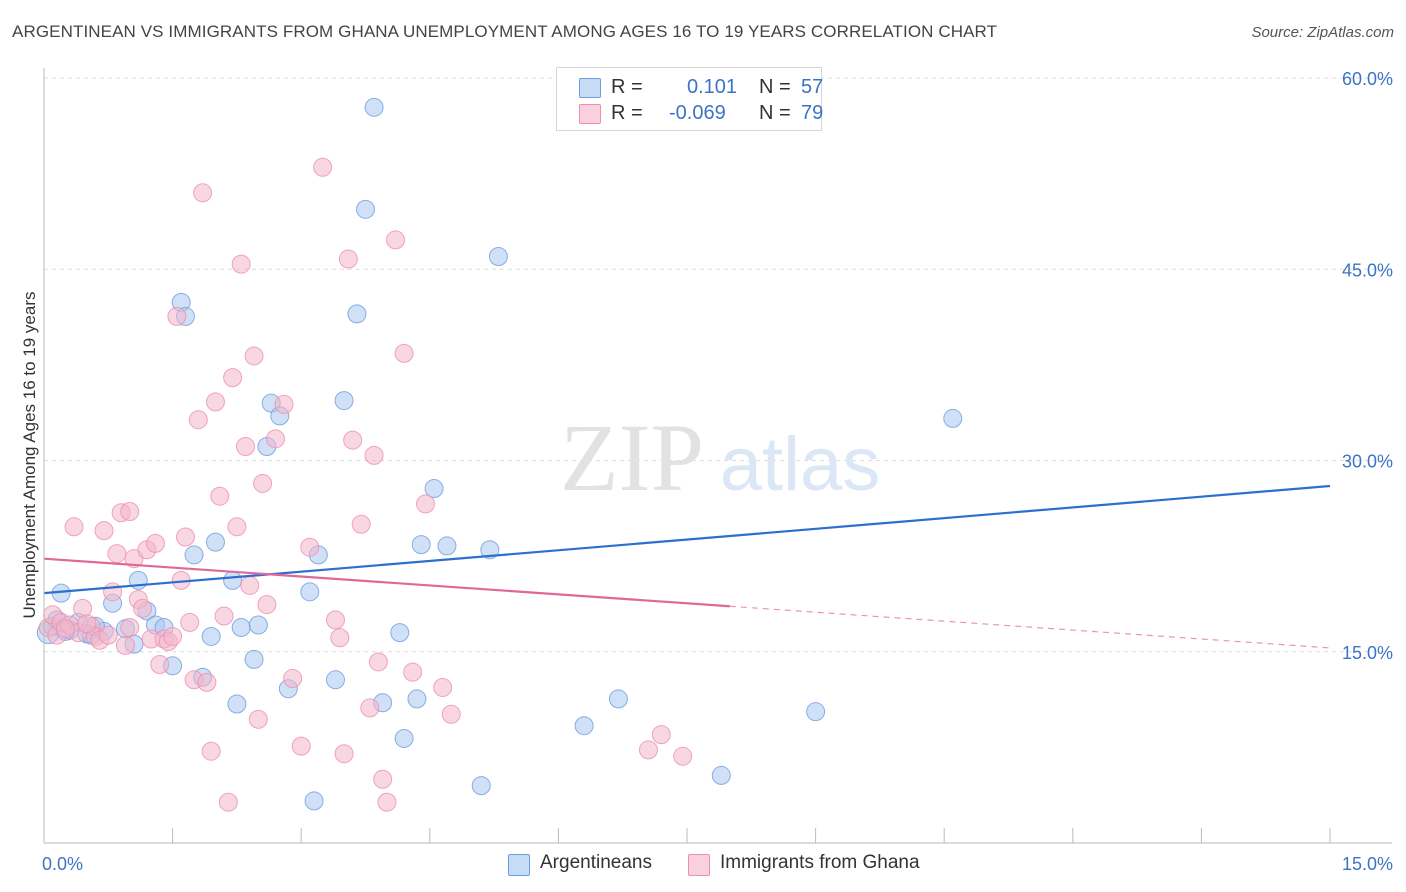 The width and height of the screenshot is (1406, 892). What do you see at coordinates (820, 862) in the screenshot?
I see `bottom-legend-label: Immigrants from Ghana` at bounding box center [820, 862].